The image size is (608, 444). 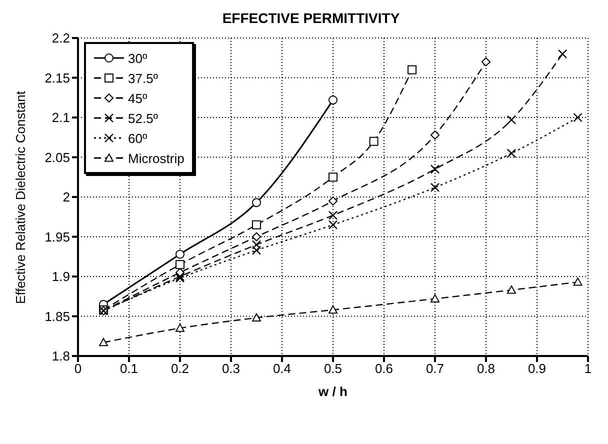 I want to click on legend-label: 52.5º, so click(x=143, y=118).